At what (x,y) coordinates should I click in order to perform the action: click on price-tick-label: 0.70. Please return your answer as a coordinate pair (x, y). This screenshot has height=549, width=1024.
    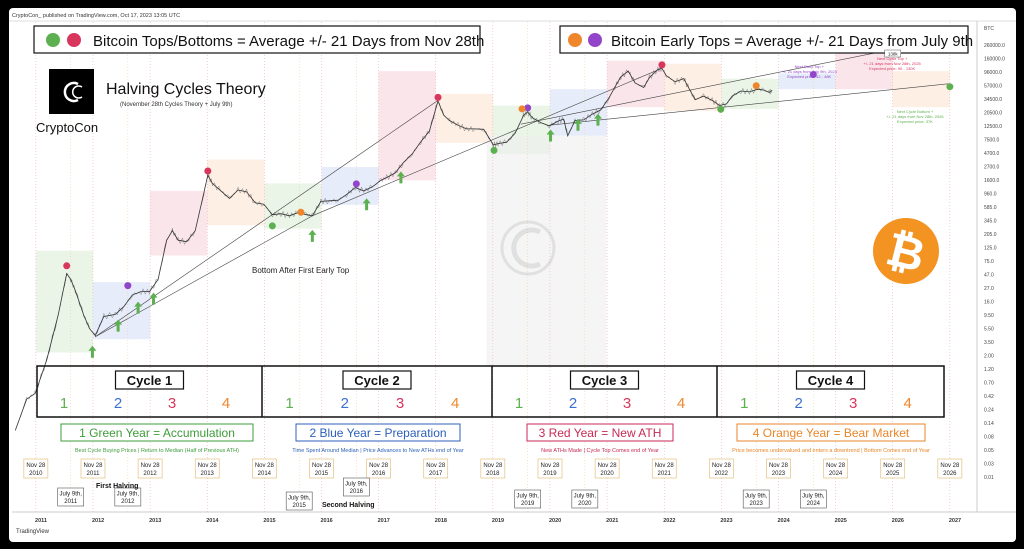
    Looking at the image, I should click on (989, 384).